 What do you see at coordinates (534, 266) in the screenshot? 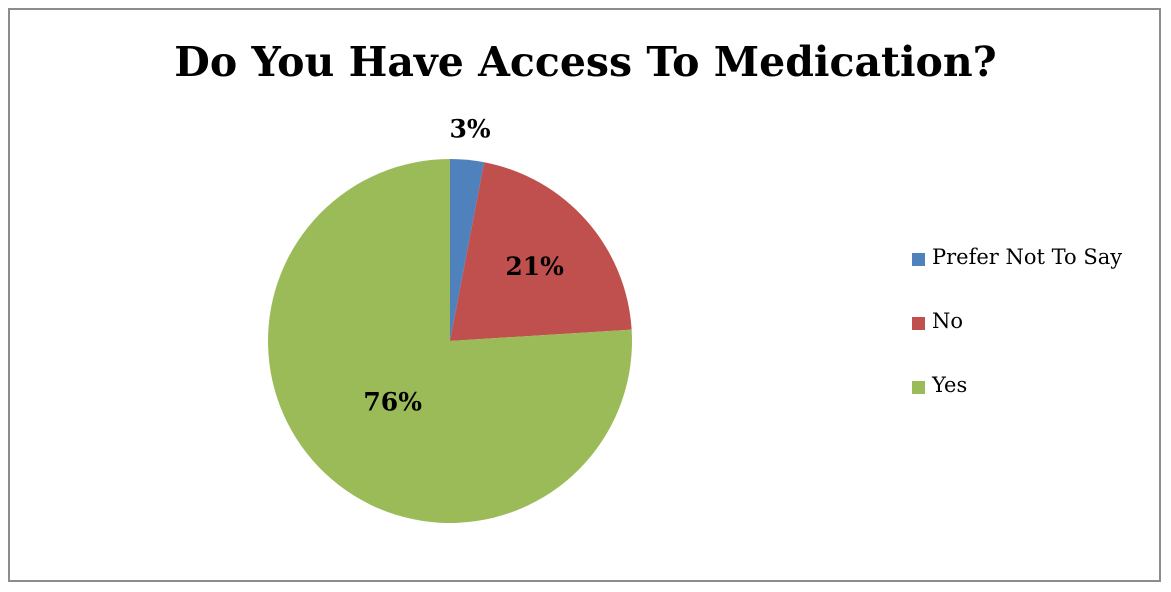
I see `data-label-no: 21%` at bounding box center [534, 266].